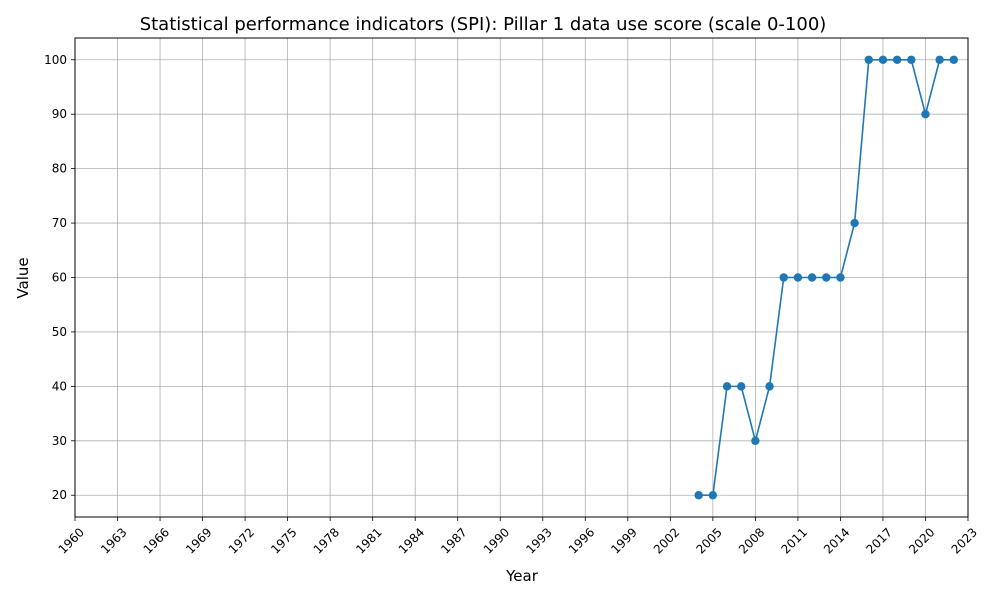  I want to click on x-tick-label: 2005, so click(708, 540).